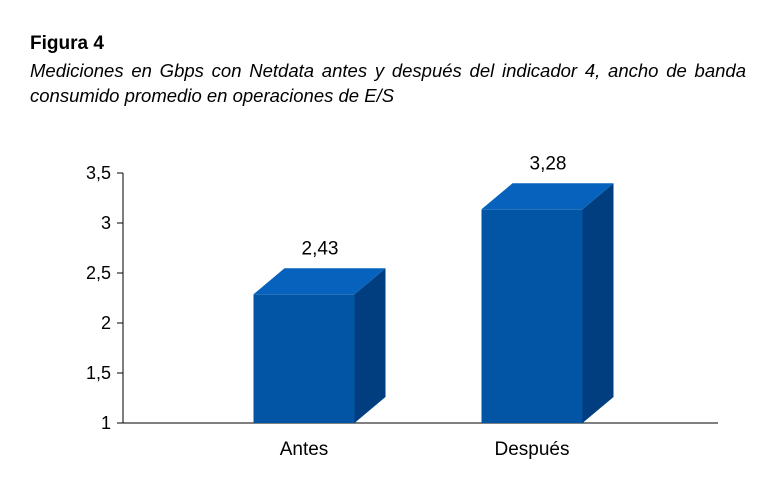 The height and width of the screenshot is (500, 766). I want to click on y-tick-label: 2, so click(106, 323).